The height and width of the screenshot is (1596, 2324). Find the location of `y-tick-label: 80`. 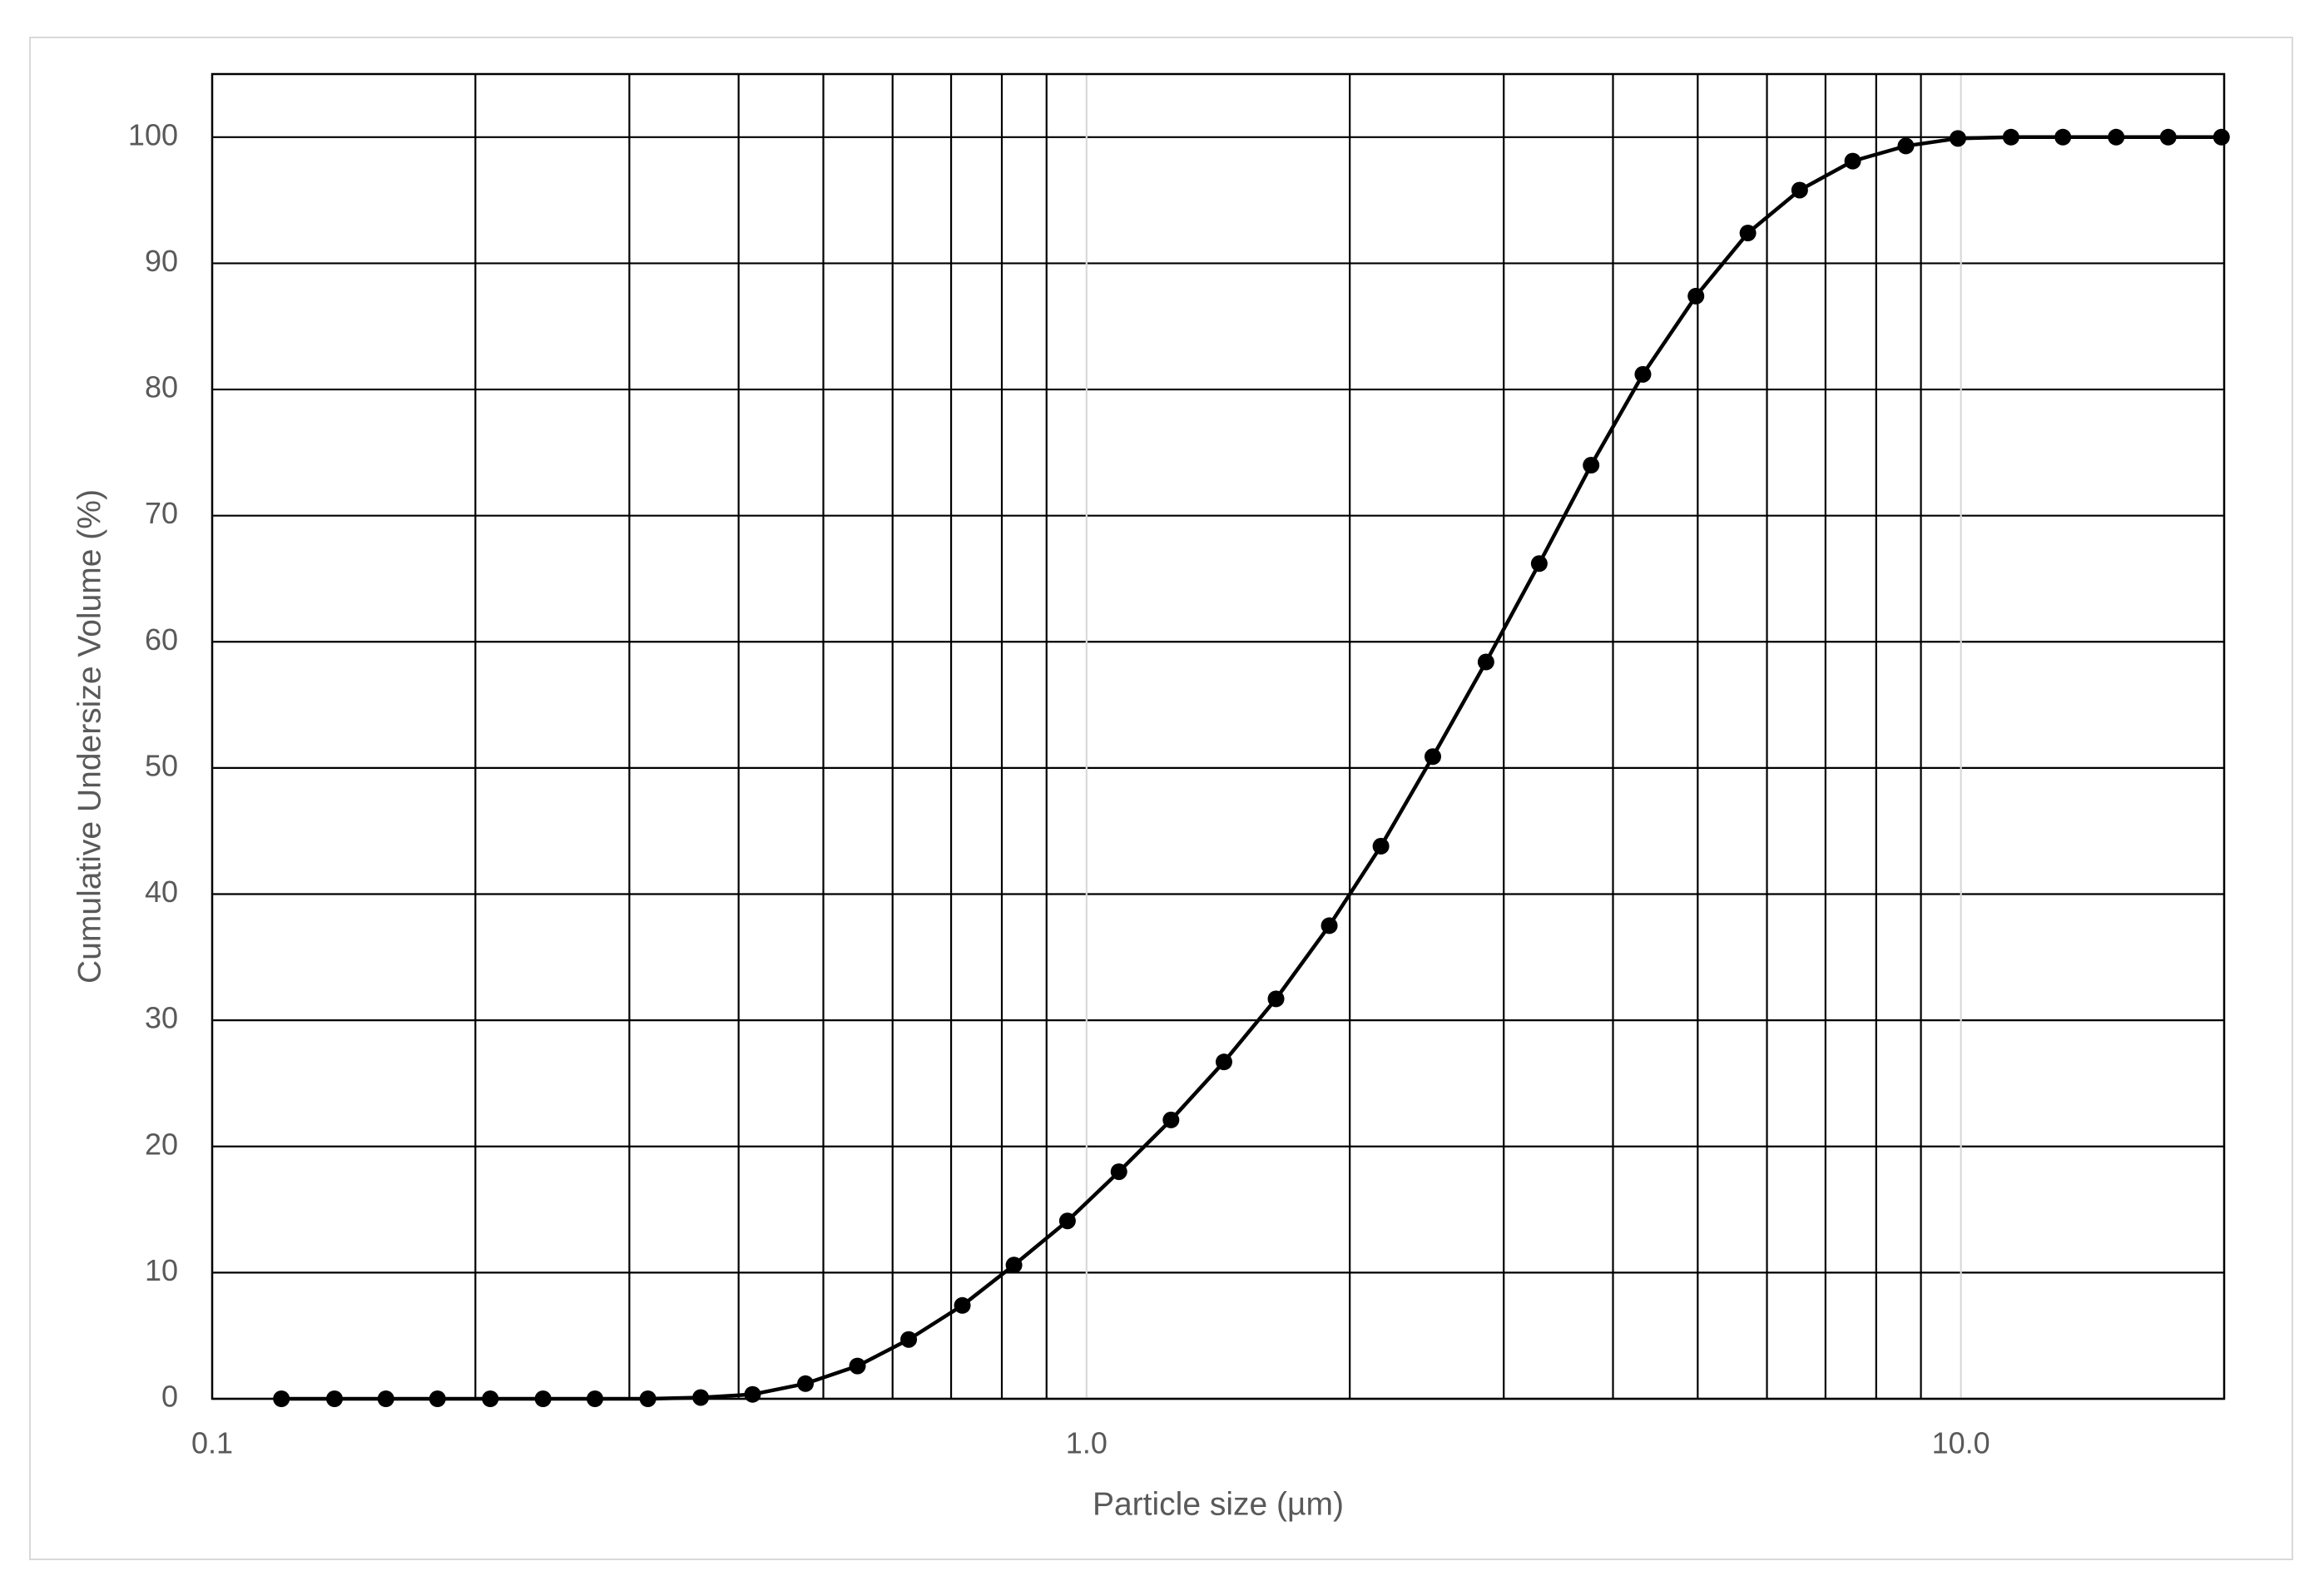

y-tick-label: 80 is located at coordinates (161, 387).